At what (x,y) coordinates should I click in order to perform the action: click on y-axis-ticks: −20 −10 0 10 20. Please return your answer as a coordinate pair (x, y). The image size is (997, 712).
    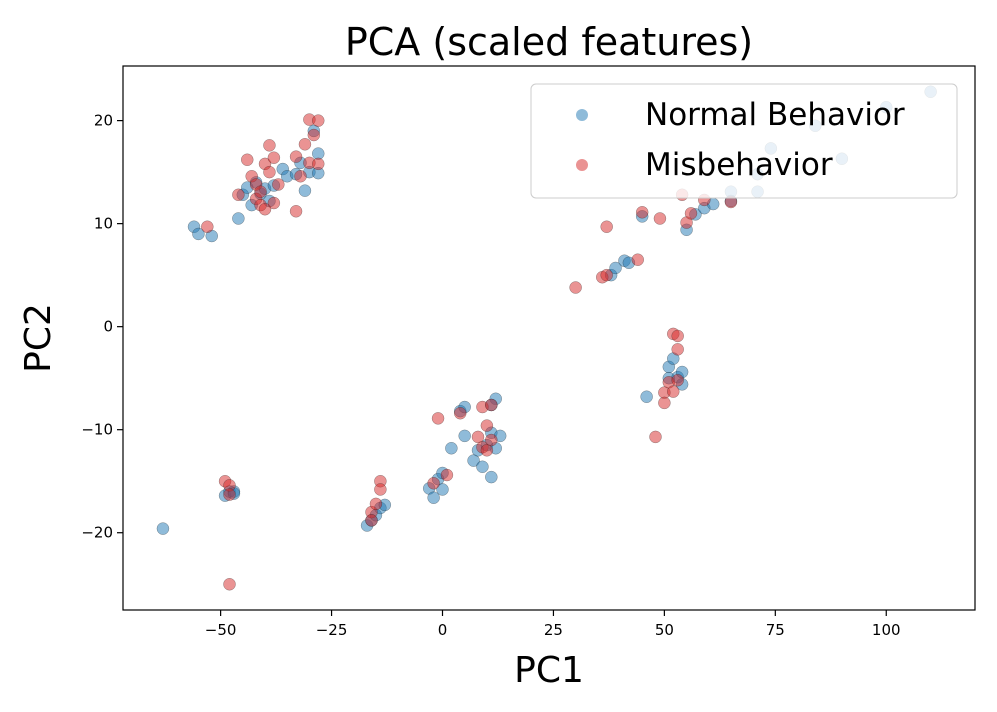
    Looking at the image, I should click on (102, 327).